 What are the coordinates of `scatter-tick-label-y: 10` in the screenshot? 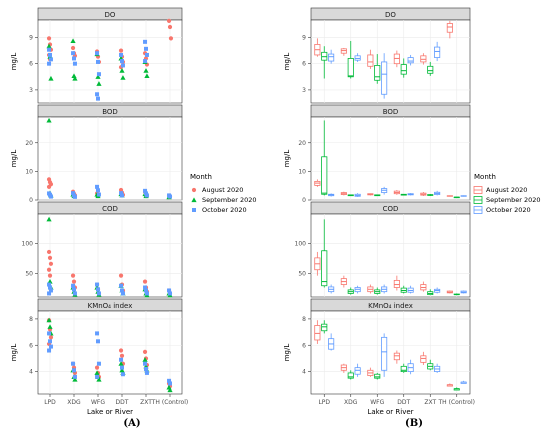 It's located at (29, 171).